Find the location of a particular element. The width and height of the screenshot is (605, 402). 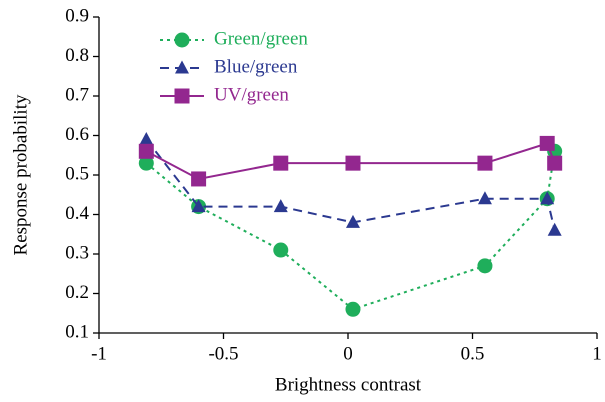

y-tick-label: 0.9 is located at coordinates (77, 15).